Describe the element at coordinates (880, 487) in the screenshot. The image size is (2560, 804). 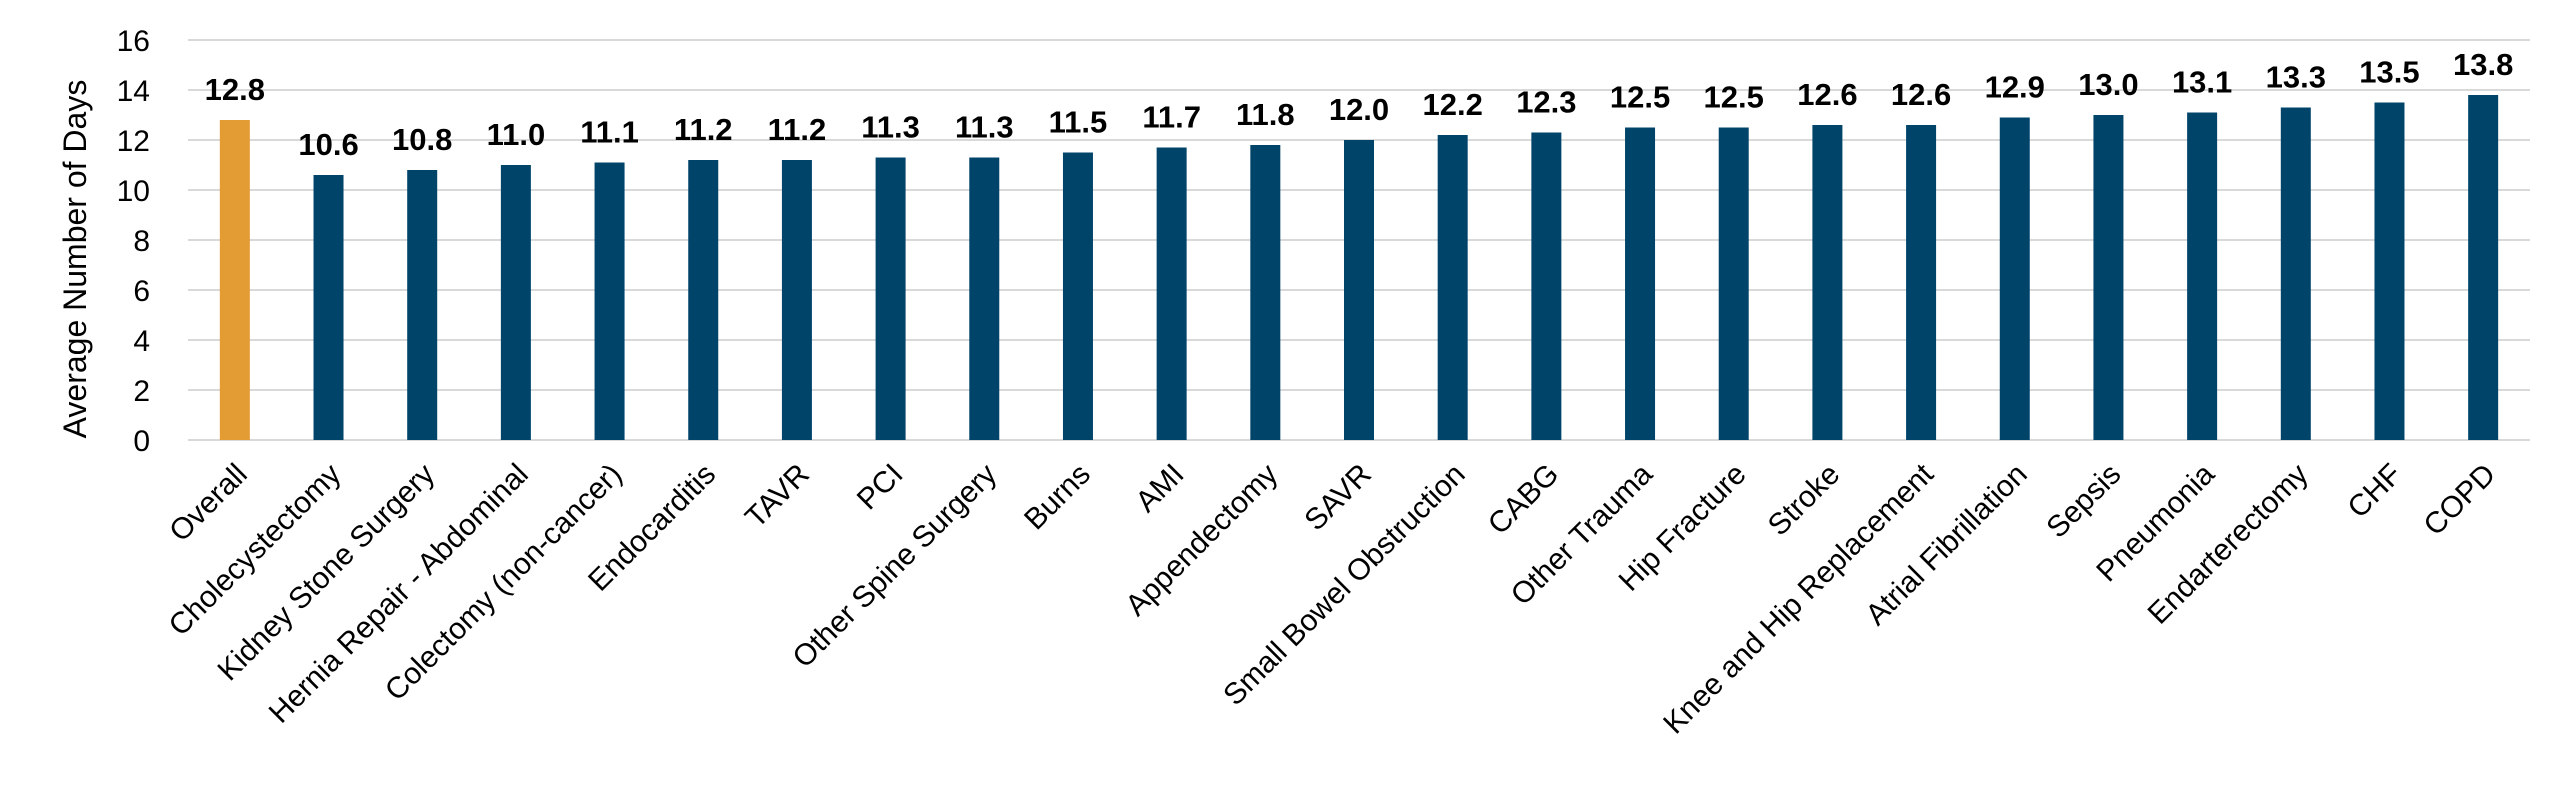
I see `x-tick-label-7: PCI` at that location.